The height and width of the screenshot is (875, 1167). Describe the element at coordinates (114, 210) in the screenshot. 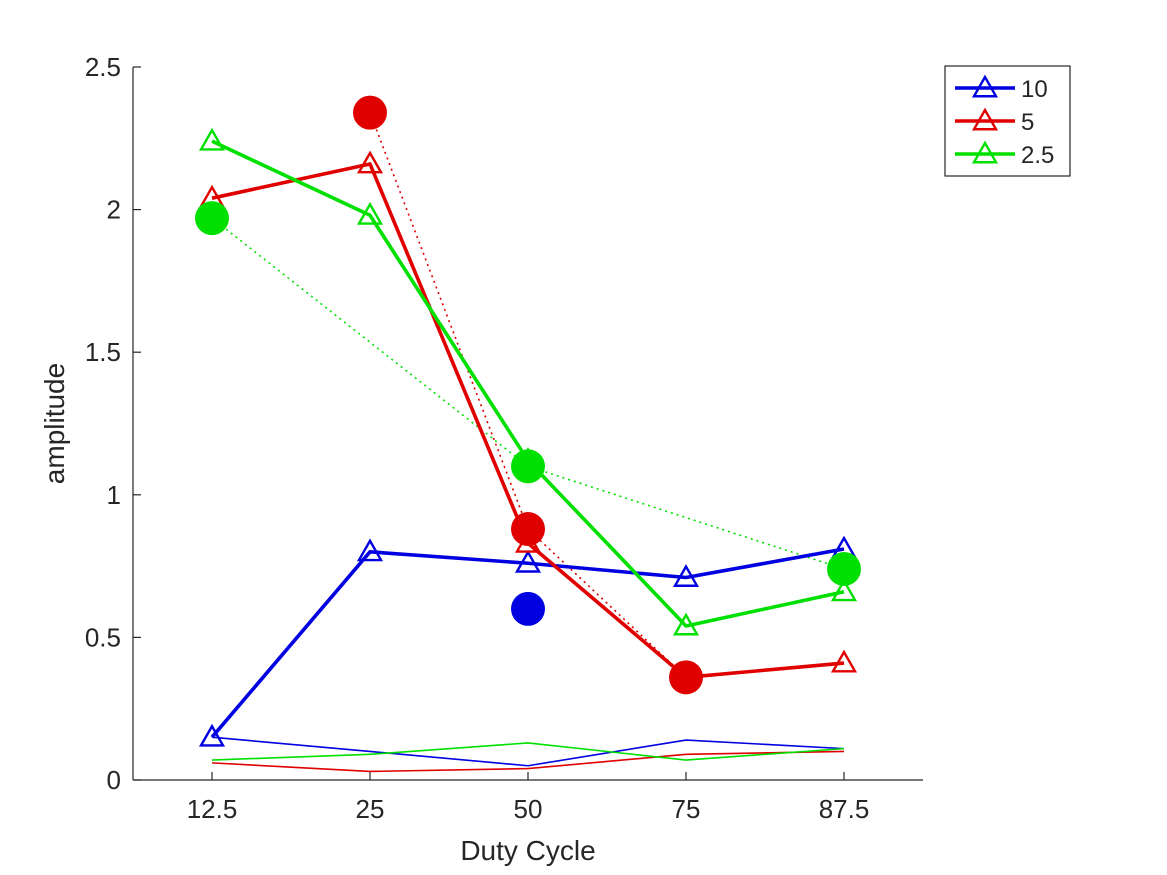

I see `y-tick-label: 2` at that location.